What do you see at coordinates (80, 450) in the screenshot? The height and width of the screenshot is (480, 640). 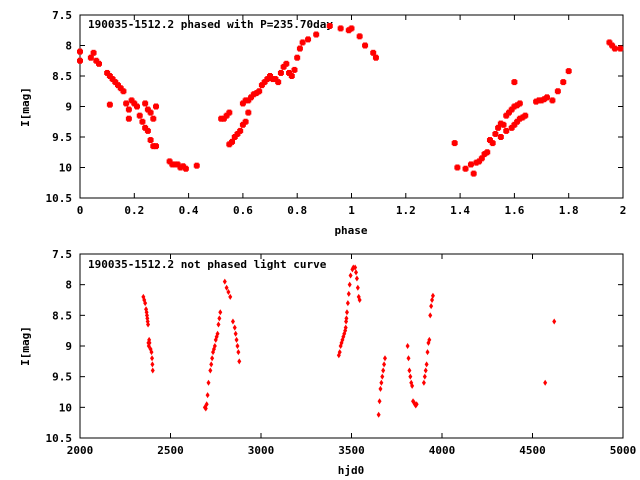 I see `x-tick-label: 2000` at bounding box center [80, 450].